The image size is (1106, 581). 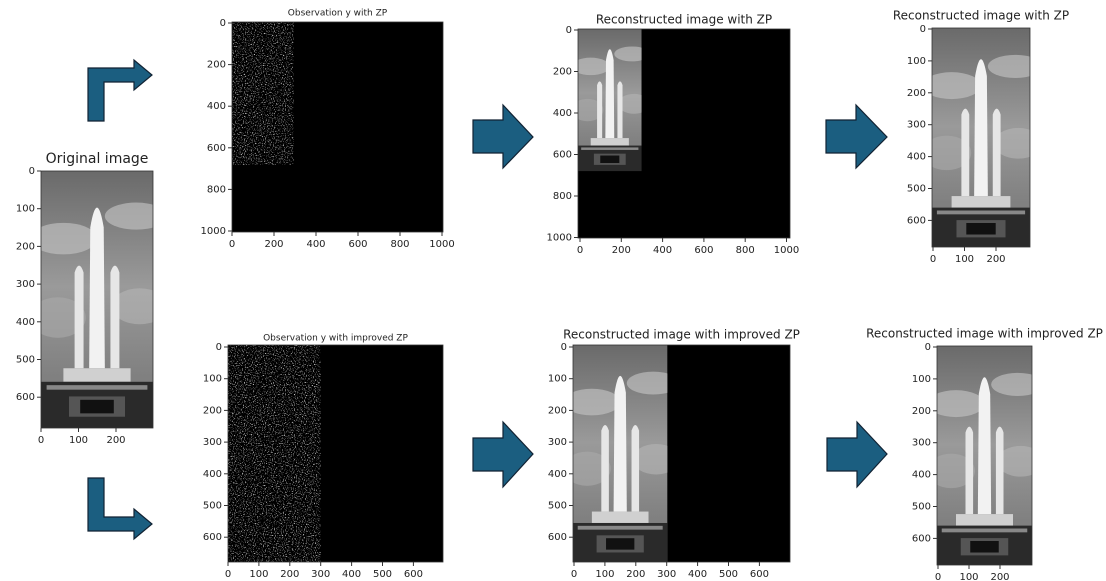 What do you see at coordinates (610, 100) in the screenshot?
I see `image-part` at bounding box center [610, 100].